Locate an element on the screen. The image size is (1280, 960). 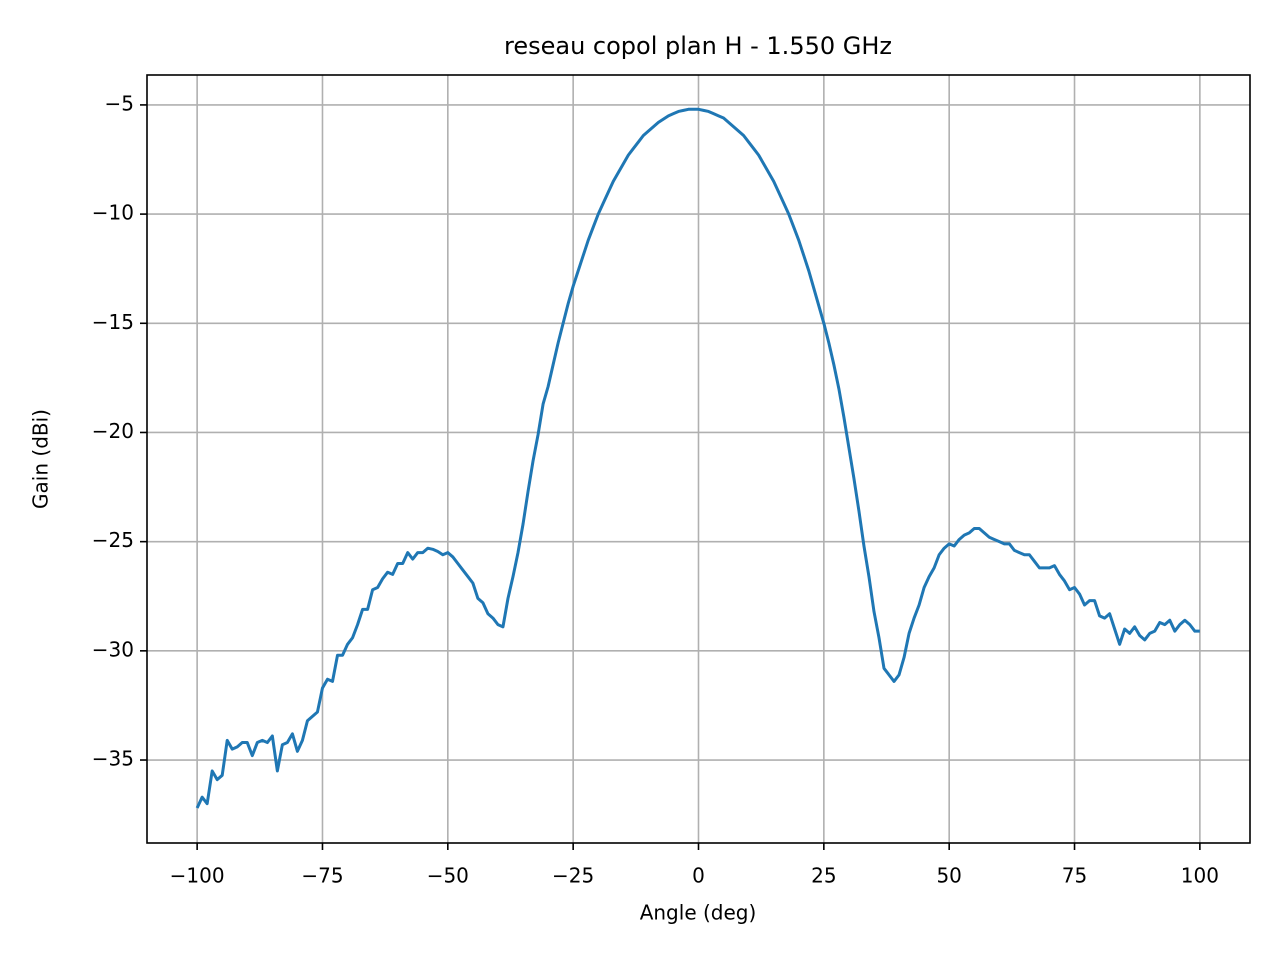
y-tick-label: −10 is located at coordinates (113, 213).